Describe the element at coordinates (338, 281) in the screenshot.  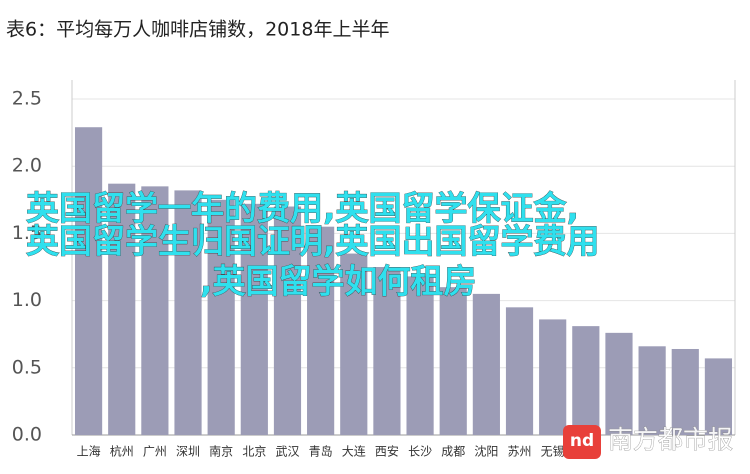
I see `watermark-text: ,英国留学如何租房` at that location.